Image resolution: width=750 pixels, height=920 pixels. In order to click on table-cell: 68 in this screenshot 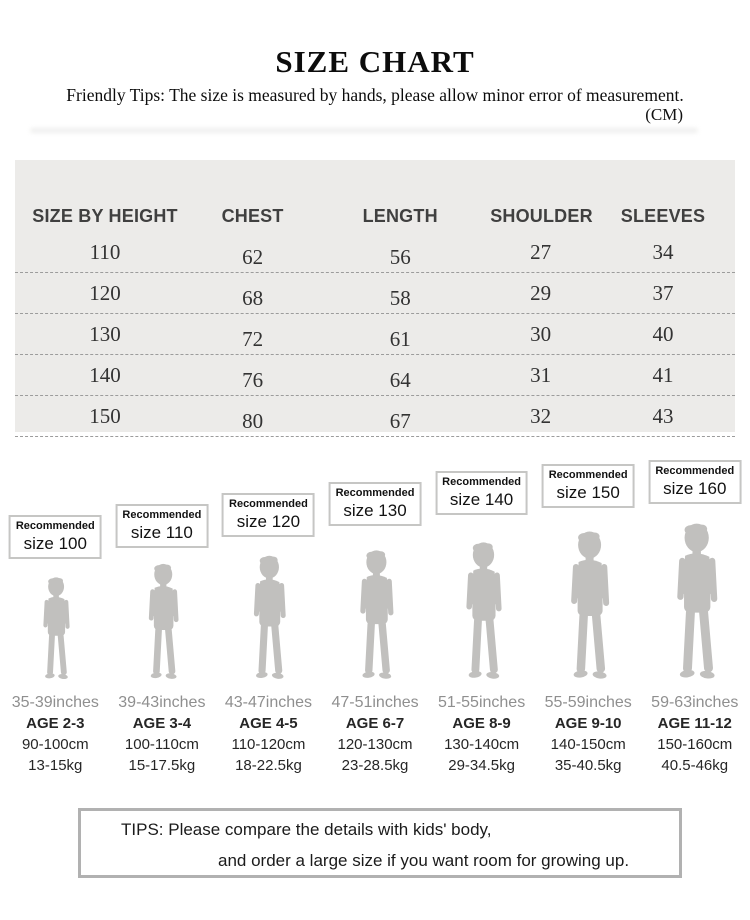, I will do `click(253, 297)`.